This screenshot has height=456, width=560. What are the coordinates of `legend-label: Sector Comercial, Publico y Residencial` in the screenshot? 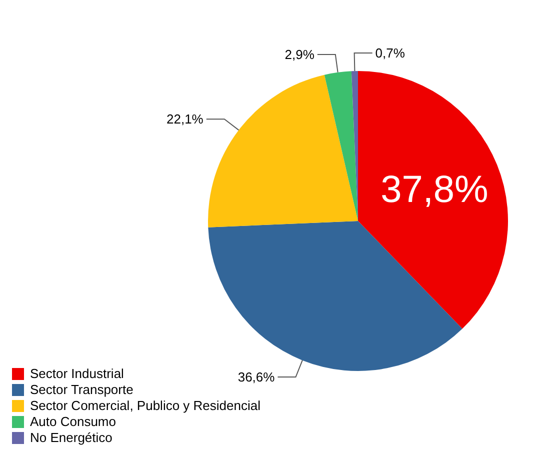 It's located at (145, 405).